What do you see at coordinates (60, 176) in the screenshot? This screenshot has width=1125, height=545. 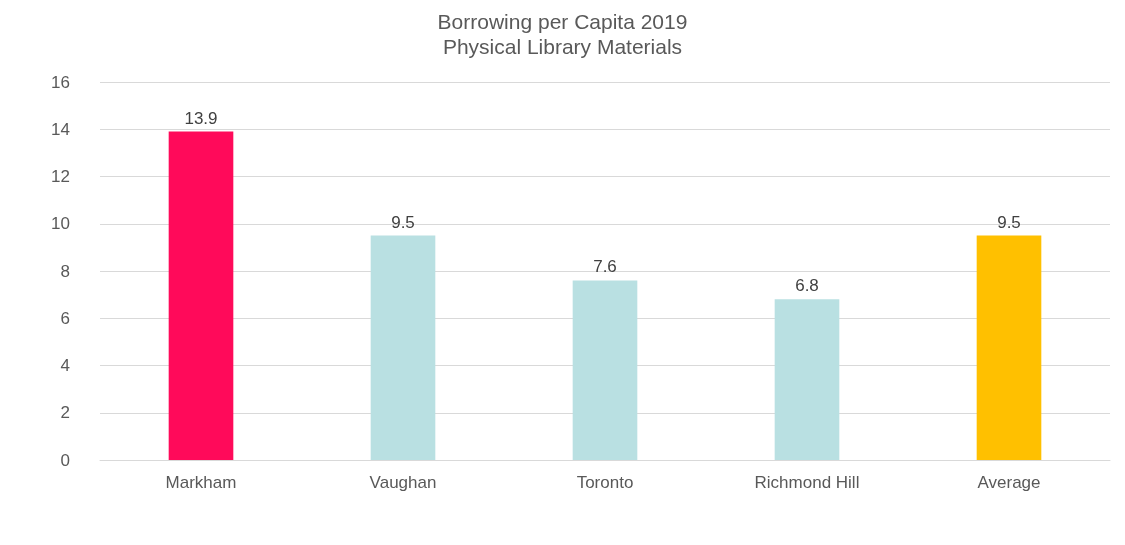 I see `y-tick-label: 12` at bounding box center [60, 176].